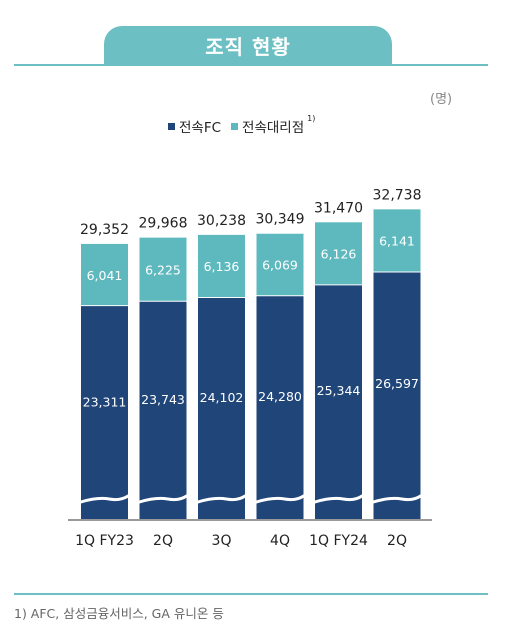 The height and width of the screenshot is (636, 530). Describe the element at coordinates (119, 613) in the screenshot. I see `footnote: 1) AFC, 삼성금융서비스, GA 유니온 등` at that location.